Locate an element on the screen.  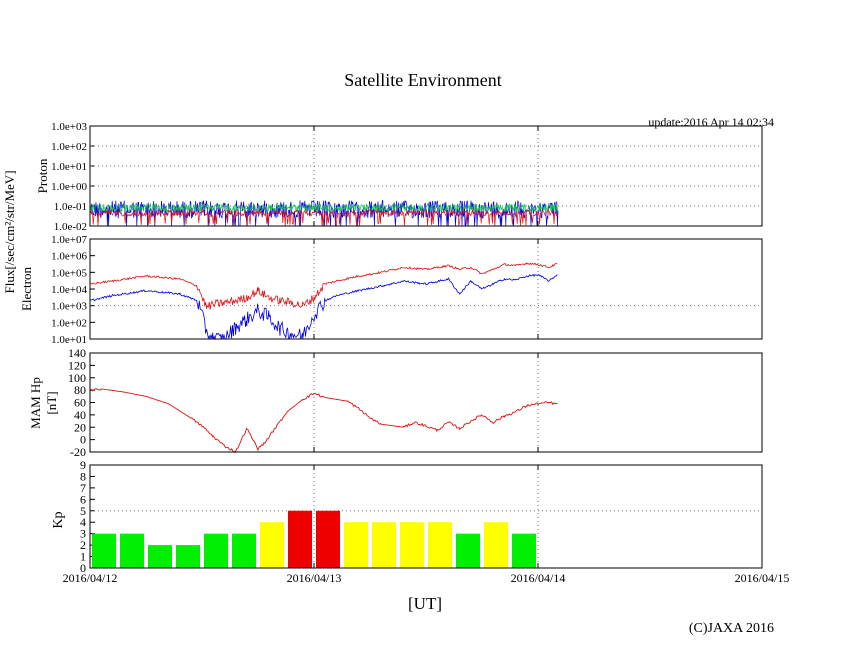
mam-ytick-label: 100 is located at coordinates (77, 378).